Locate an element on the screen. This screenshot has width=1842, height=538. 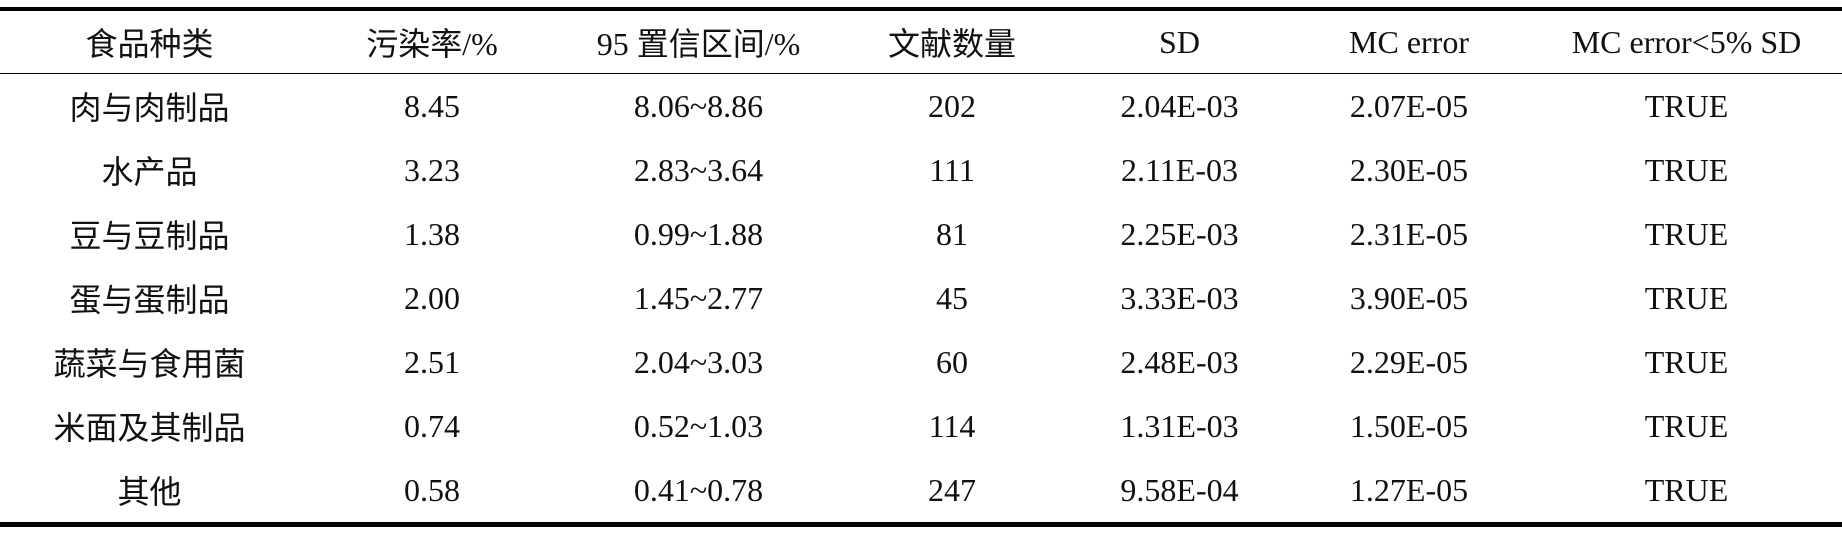
table-cell: 2.07E-05 is located at coordinates (1409, 105).